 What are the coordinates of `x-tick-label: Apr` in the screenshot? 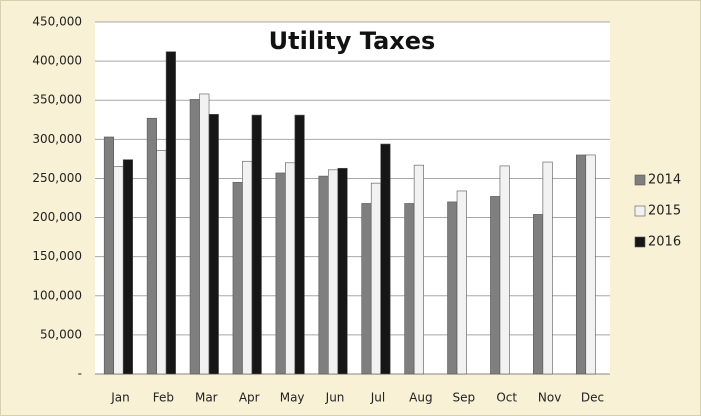 It's located at (249, 398).